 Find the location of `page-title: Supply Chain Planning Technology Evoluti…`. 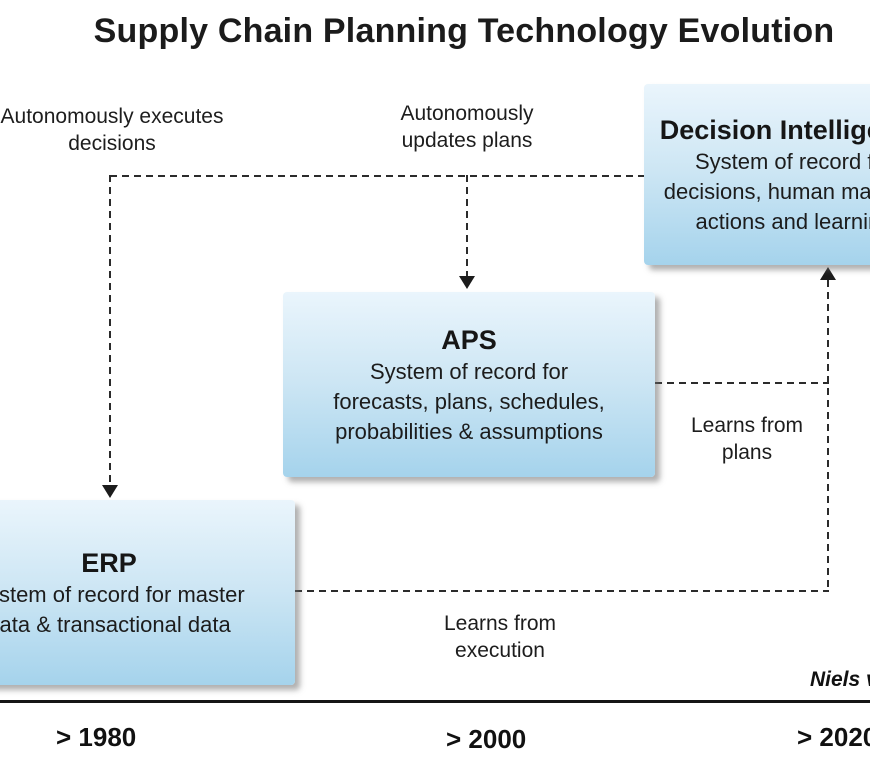

page-title: Supply Chain Planning Technology Evoluti… is located at coordinates (464, 31).